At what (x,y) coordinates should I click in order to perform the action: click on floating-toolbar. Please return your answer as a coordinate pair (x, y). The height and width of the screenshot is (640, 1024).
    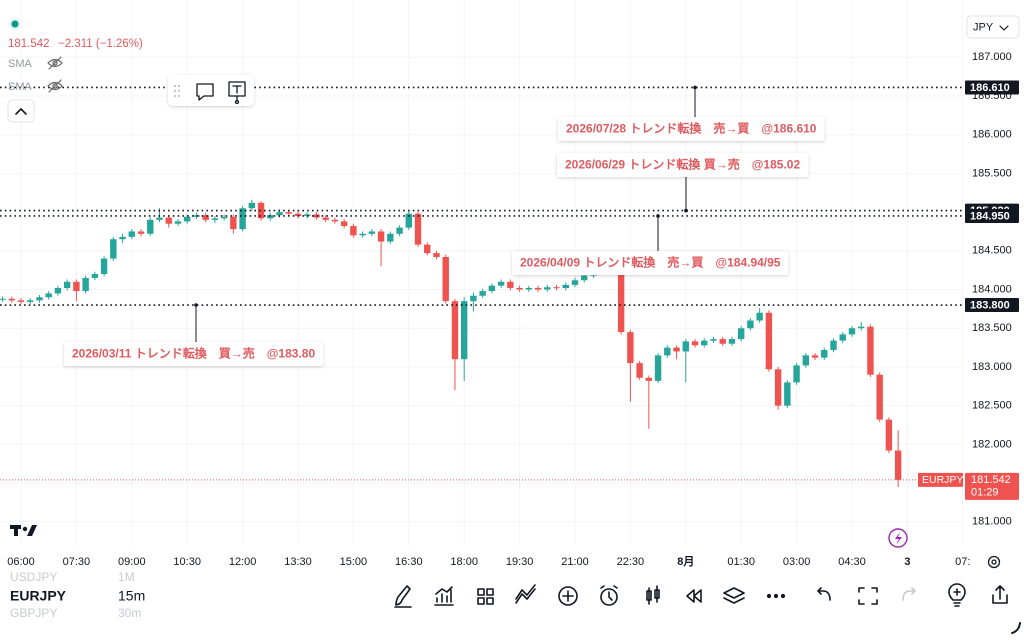
    Looking at the image, I should click on (211, 90).